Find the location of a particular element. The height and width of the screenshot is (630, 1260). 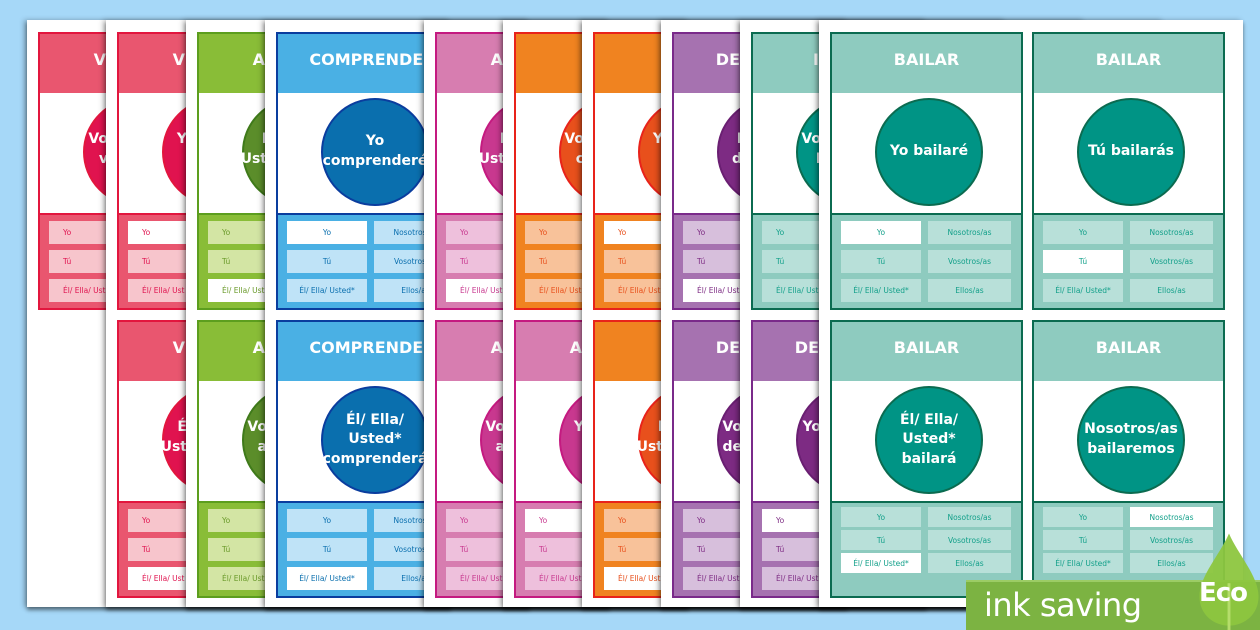

conjugation-text: Yo is located at coordinates (811, 427).